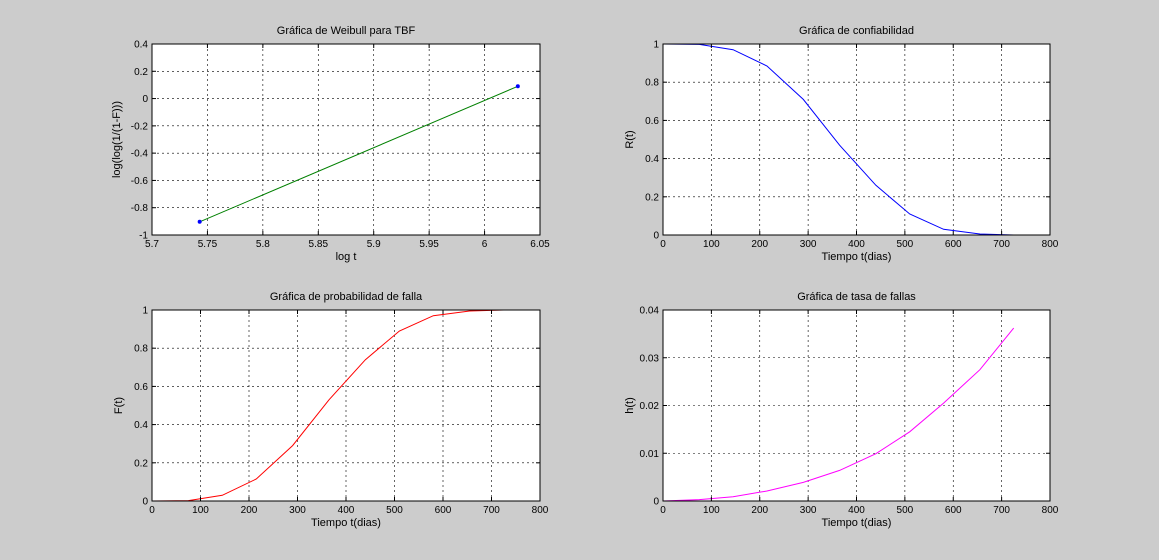 The width and height of the screenshot is (1159, 560). What do you see at coordinates (346, 31) in the screenshot?
I see `chart-title: Gráfica de Weibull para TBF` at bounding box center [346, 31].